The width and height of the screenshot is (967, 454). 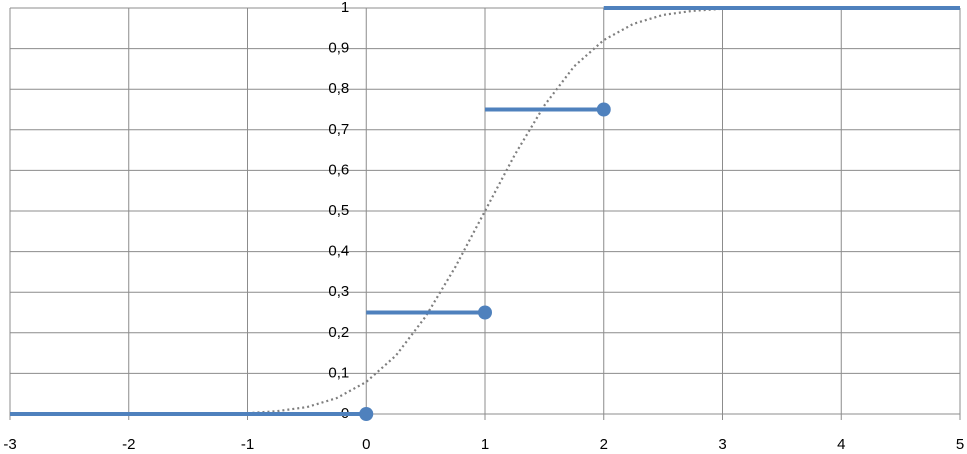 I want to click on x-tick-label: 2, so click(x=604, y=444).